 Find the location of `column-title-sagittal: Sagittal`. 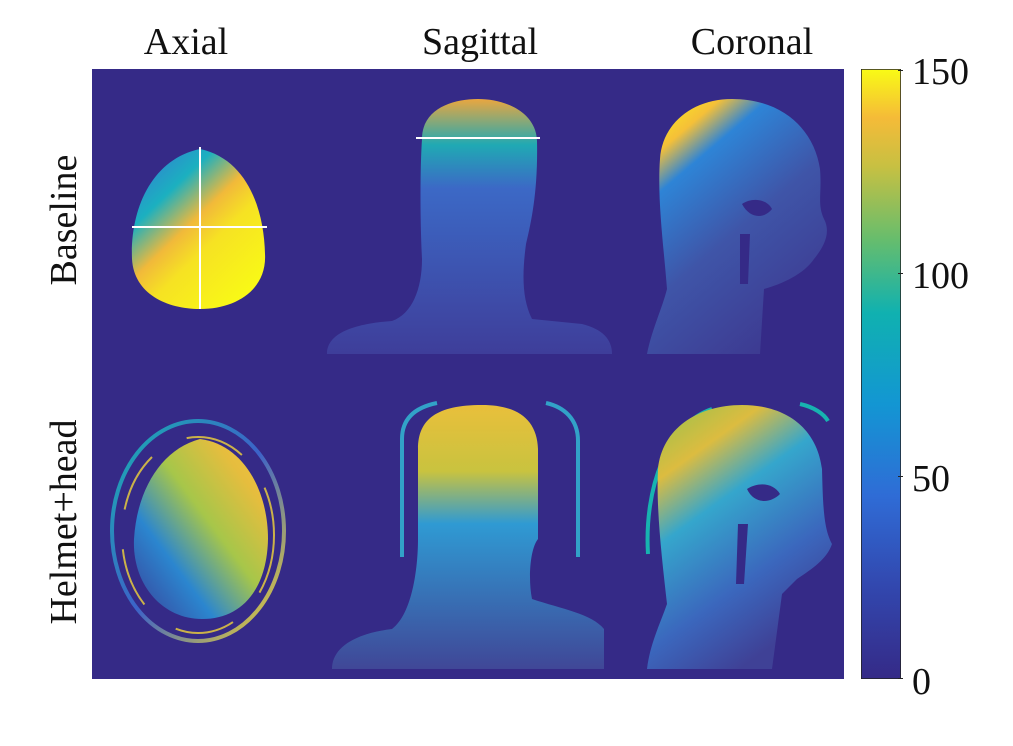

column-title-sagittal: Sagittal is located at coordinates (480, 42).